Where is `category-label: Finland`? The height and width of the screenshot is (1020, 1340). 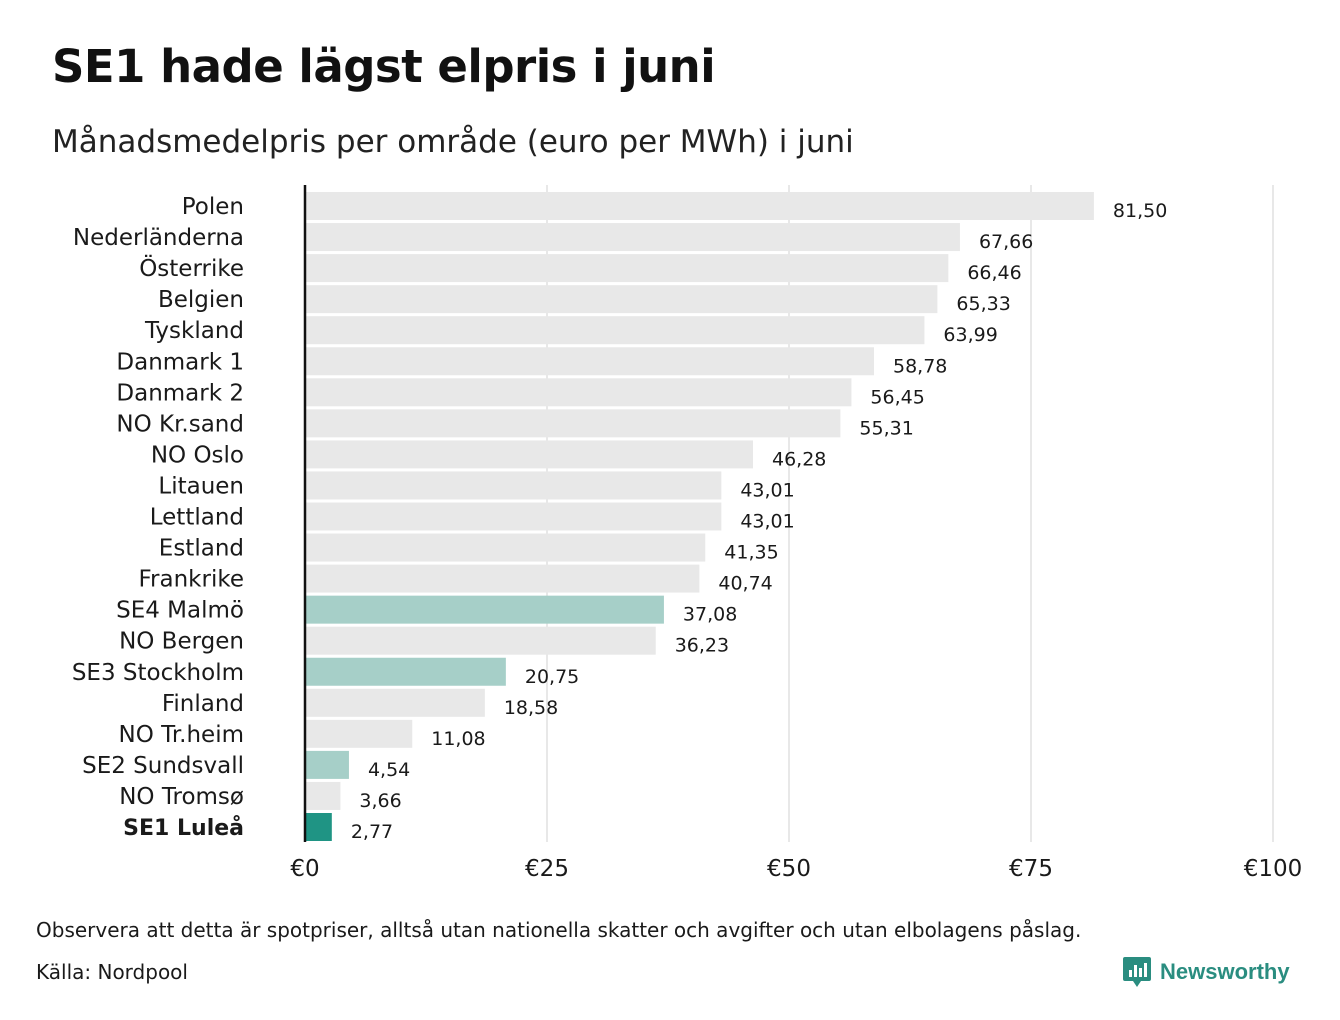 category-label: Finland is located at coordinates (203, 704).